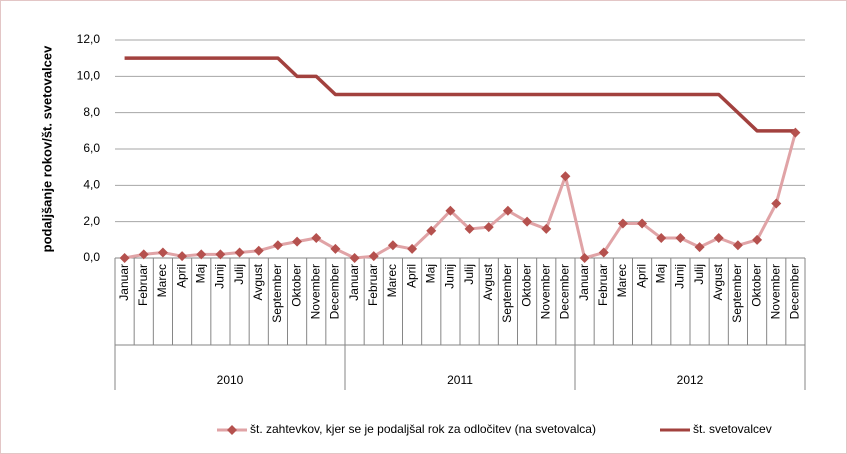 The image size is (847, 454). I want to click on y-tick-label: 10,0, so click(89, 76).